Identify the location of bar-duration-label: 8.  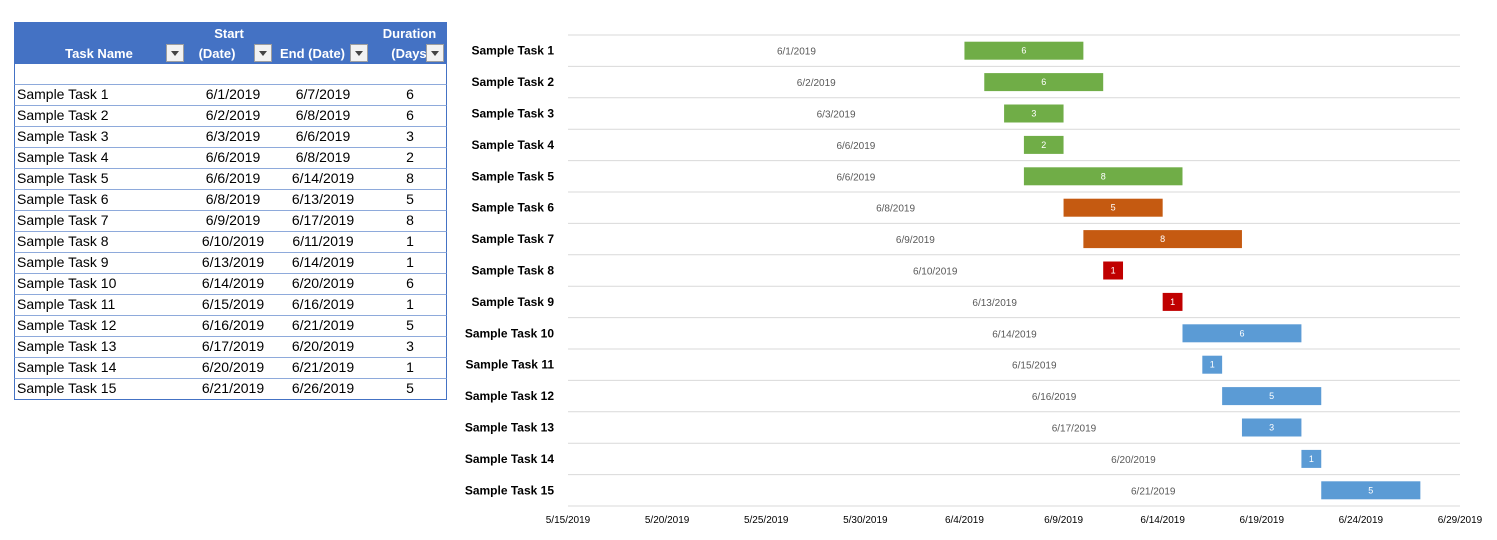
(1162, 239).